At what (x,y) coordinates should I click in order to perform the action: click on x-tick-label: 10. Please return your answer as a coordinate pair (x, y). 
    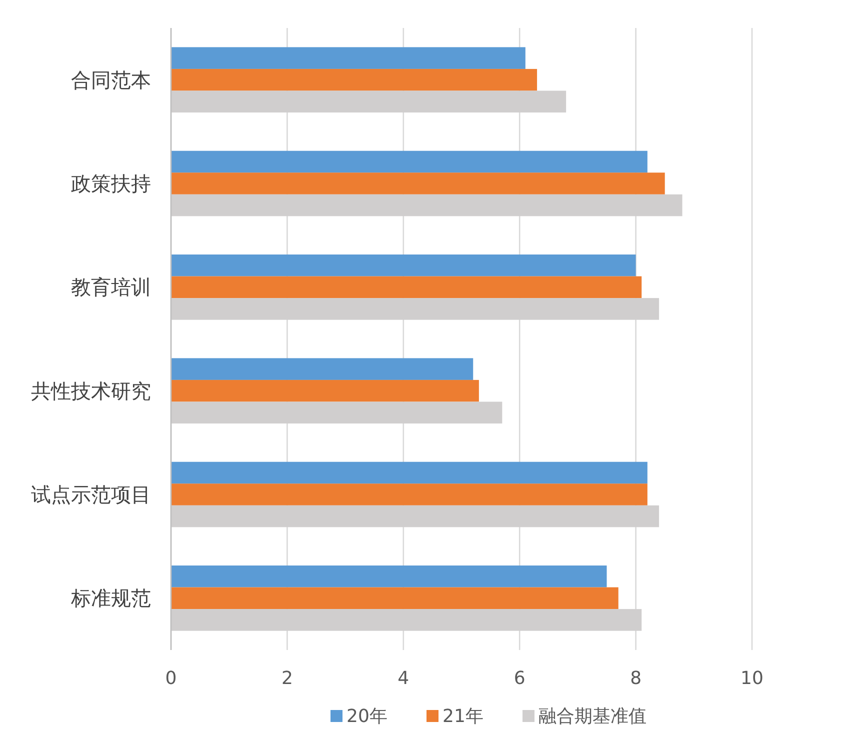
    Looking at the image, I should click on (752, 678).